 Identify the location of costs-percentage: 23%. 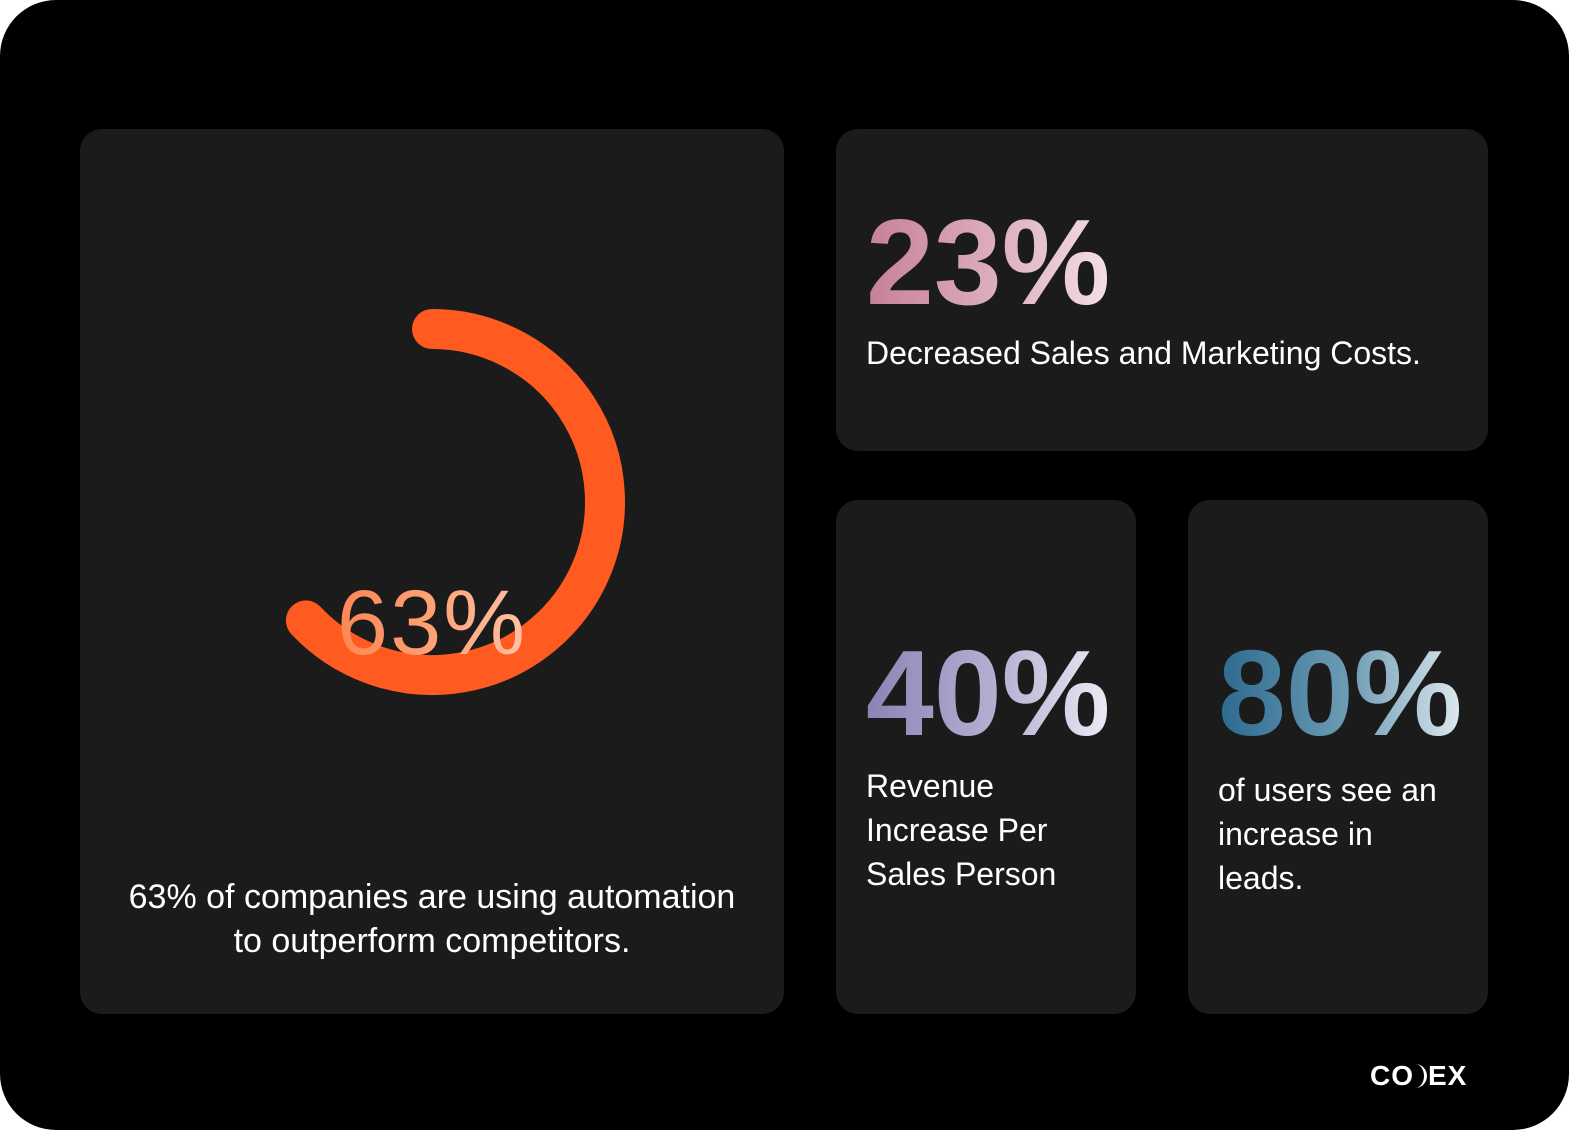
(988, 262).